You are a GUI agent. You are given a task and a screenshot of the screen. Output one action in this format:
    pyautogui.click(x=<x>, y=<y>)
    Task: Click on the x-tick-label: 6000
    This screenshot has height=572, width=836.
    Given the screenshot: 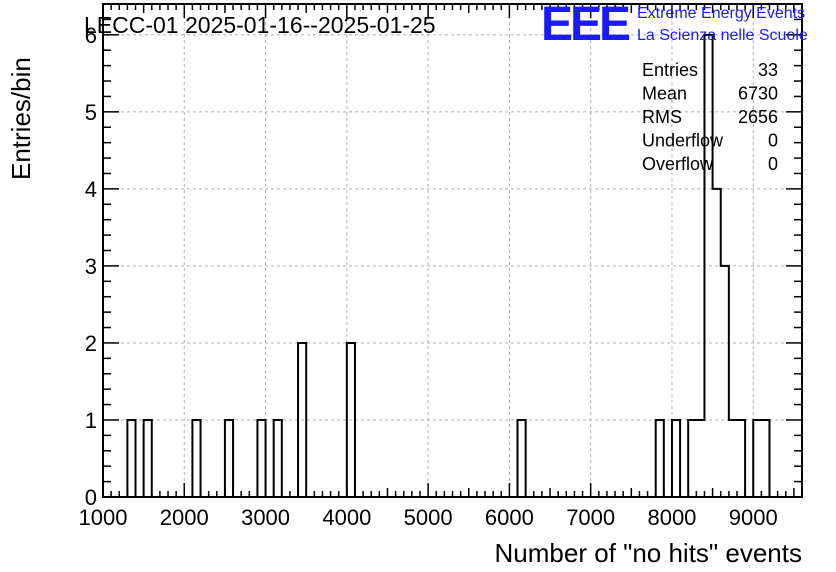 What is the action you would take?
    pyautogui.click(x=509, y=517)
    